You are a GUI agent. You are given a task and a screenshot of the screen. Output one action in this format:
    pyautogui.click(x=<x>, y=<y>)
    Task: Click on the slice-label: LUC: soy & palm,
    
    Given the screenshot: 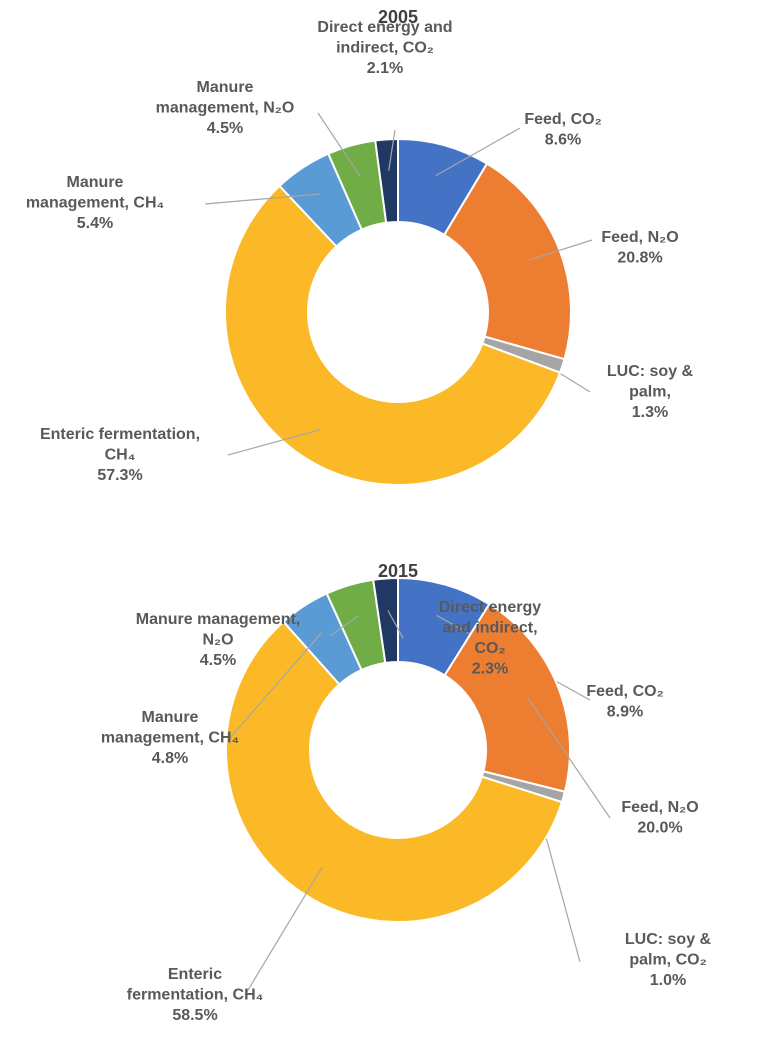 What is the action you would take?
    pyautogui.click(x=650, y=382)
    